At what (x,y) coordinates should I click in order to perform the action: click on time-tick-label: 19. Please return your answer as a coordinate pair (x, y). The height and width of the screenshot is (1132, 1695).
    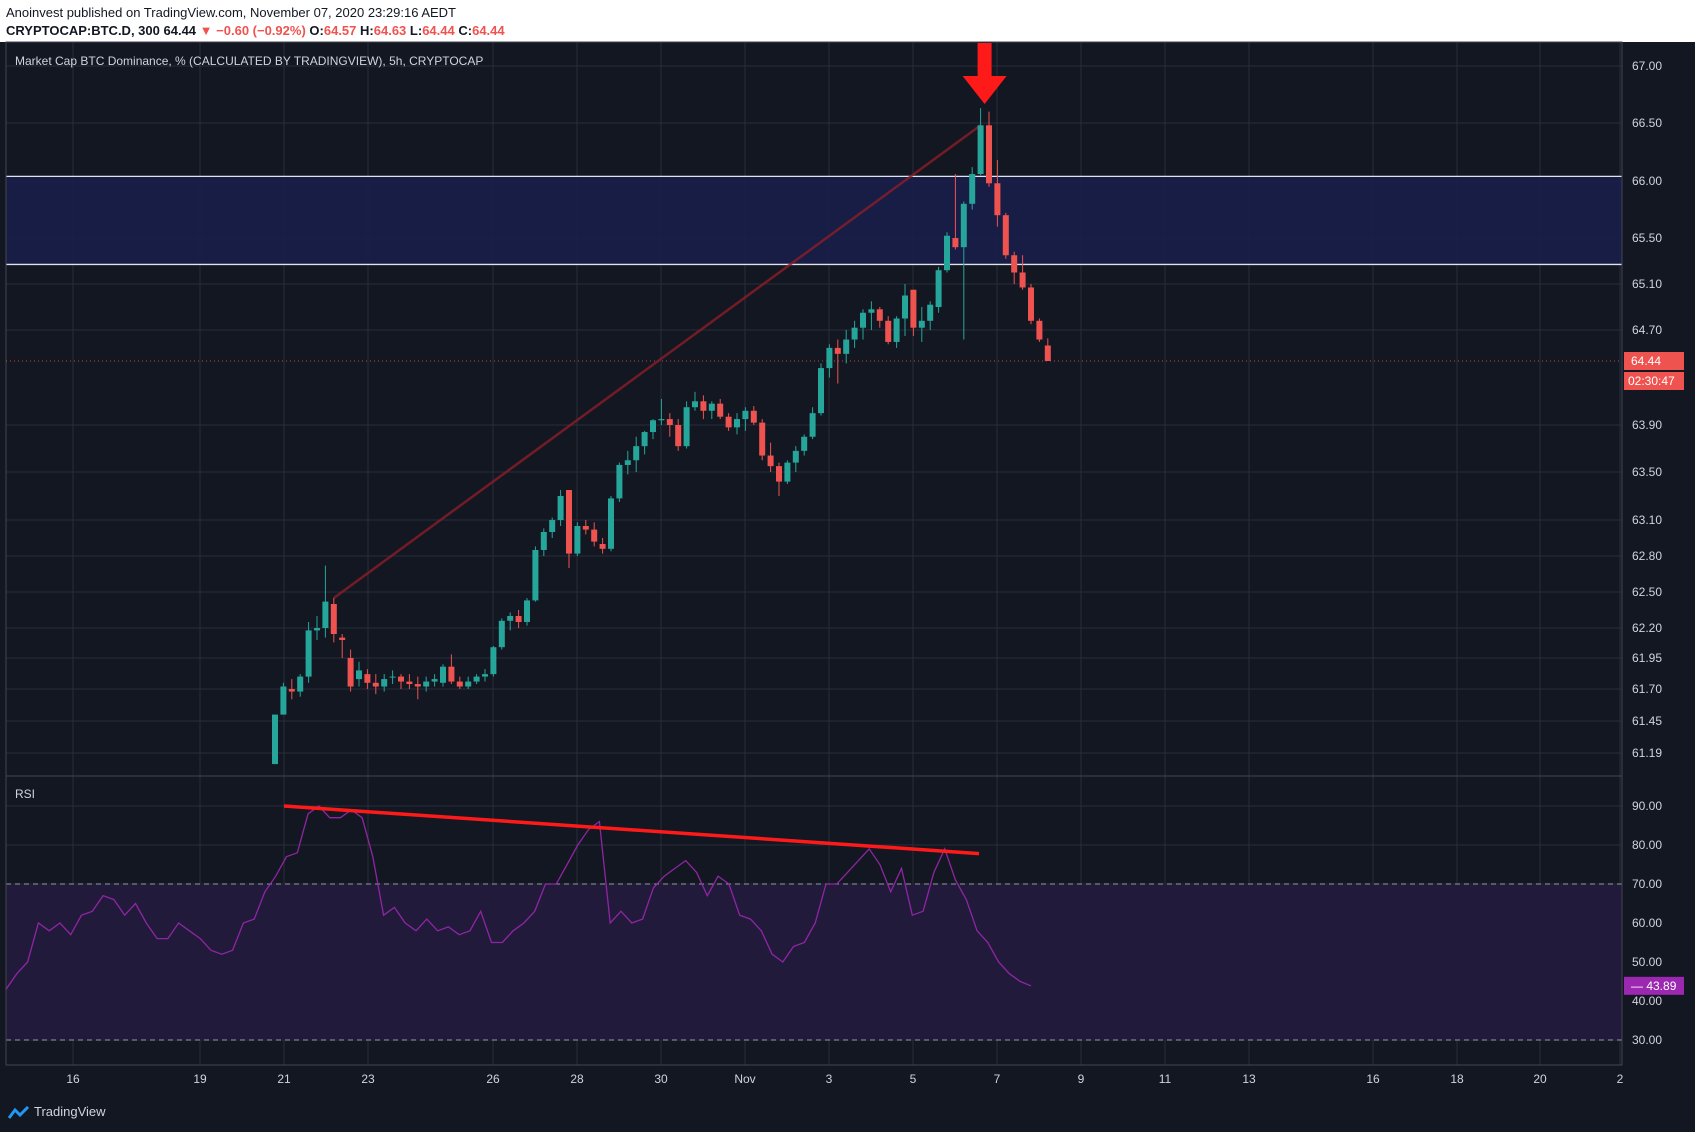
    Looking at the image, I should click on (200, 1079).